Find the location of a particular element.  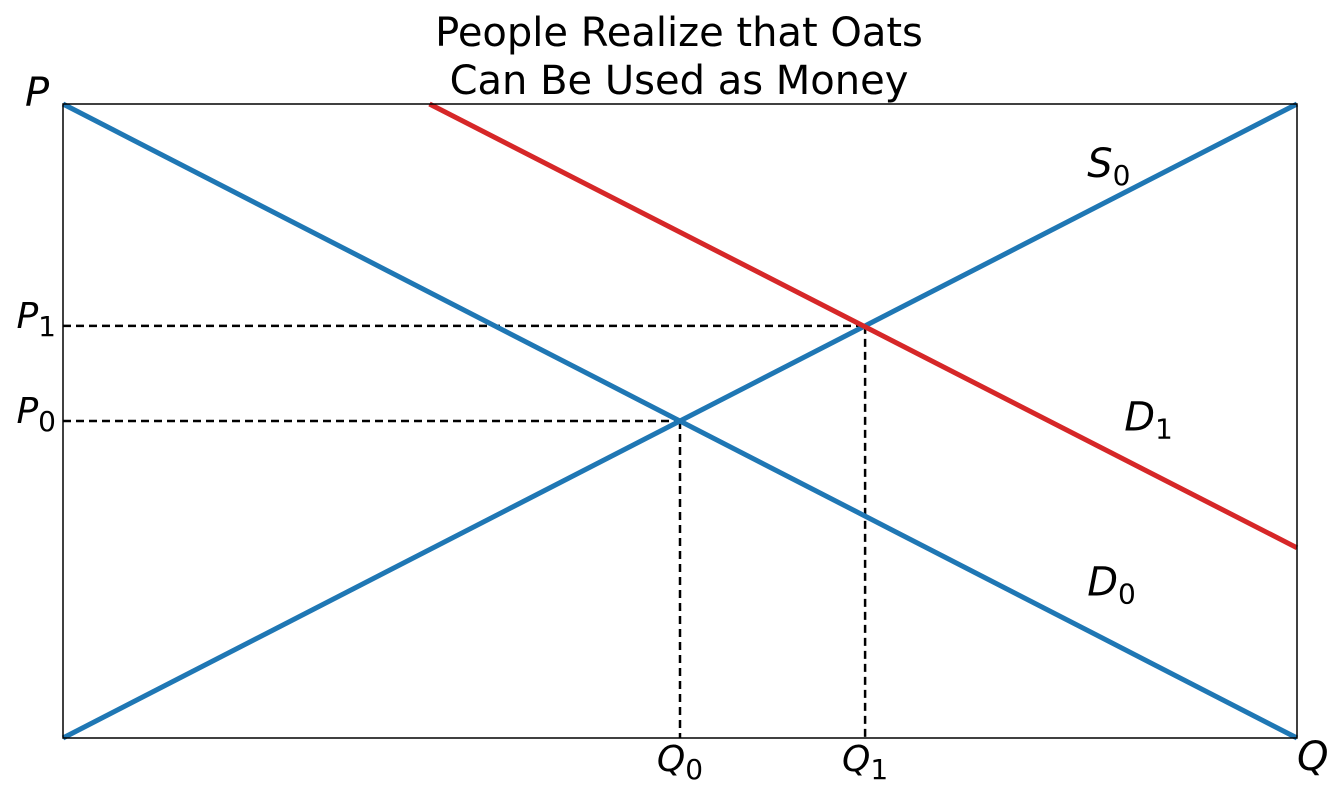

curve-label-s0: S0 is located at coordinates (1108, 166).